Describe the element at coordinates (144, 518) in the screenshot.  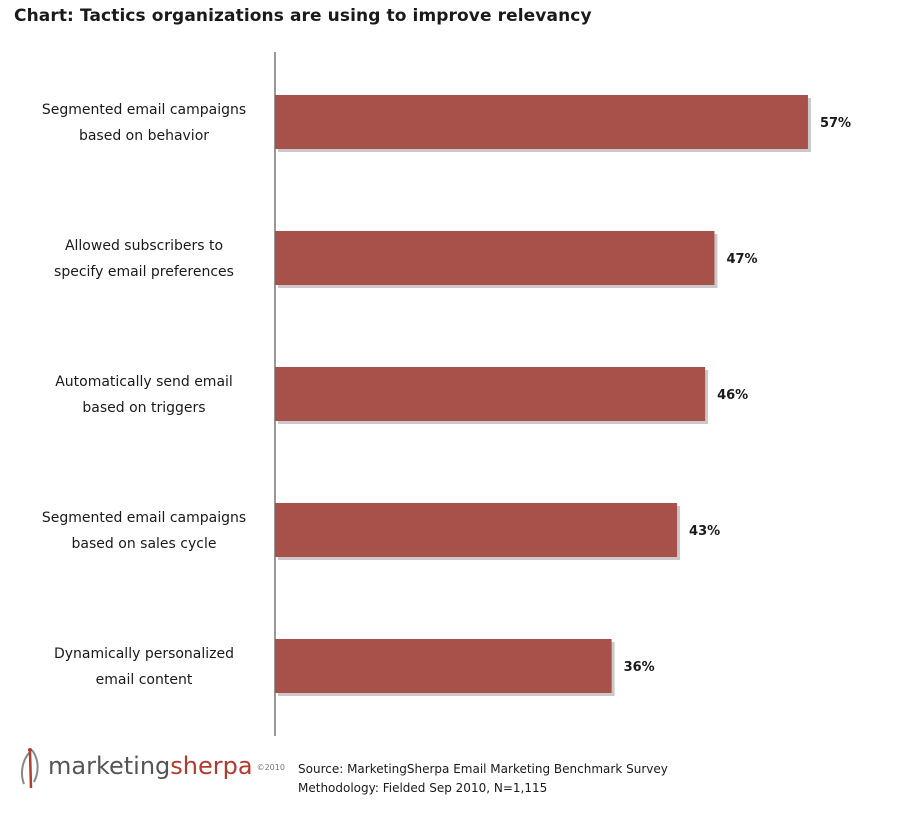
I see `category-label-4-line-1: Segmented email campaigns` at that location.